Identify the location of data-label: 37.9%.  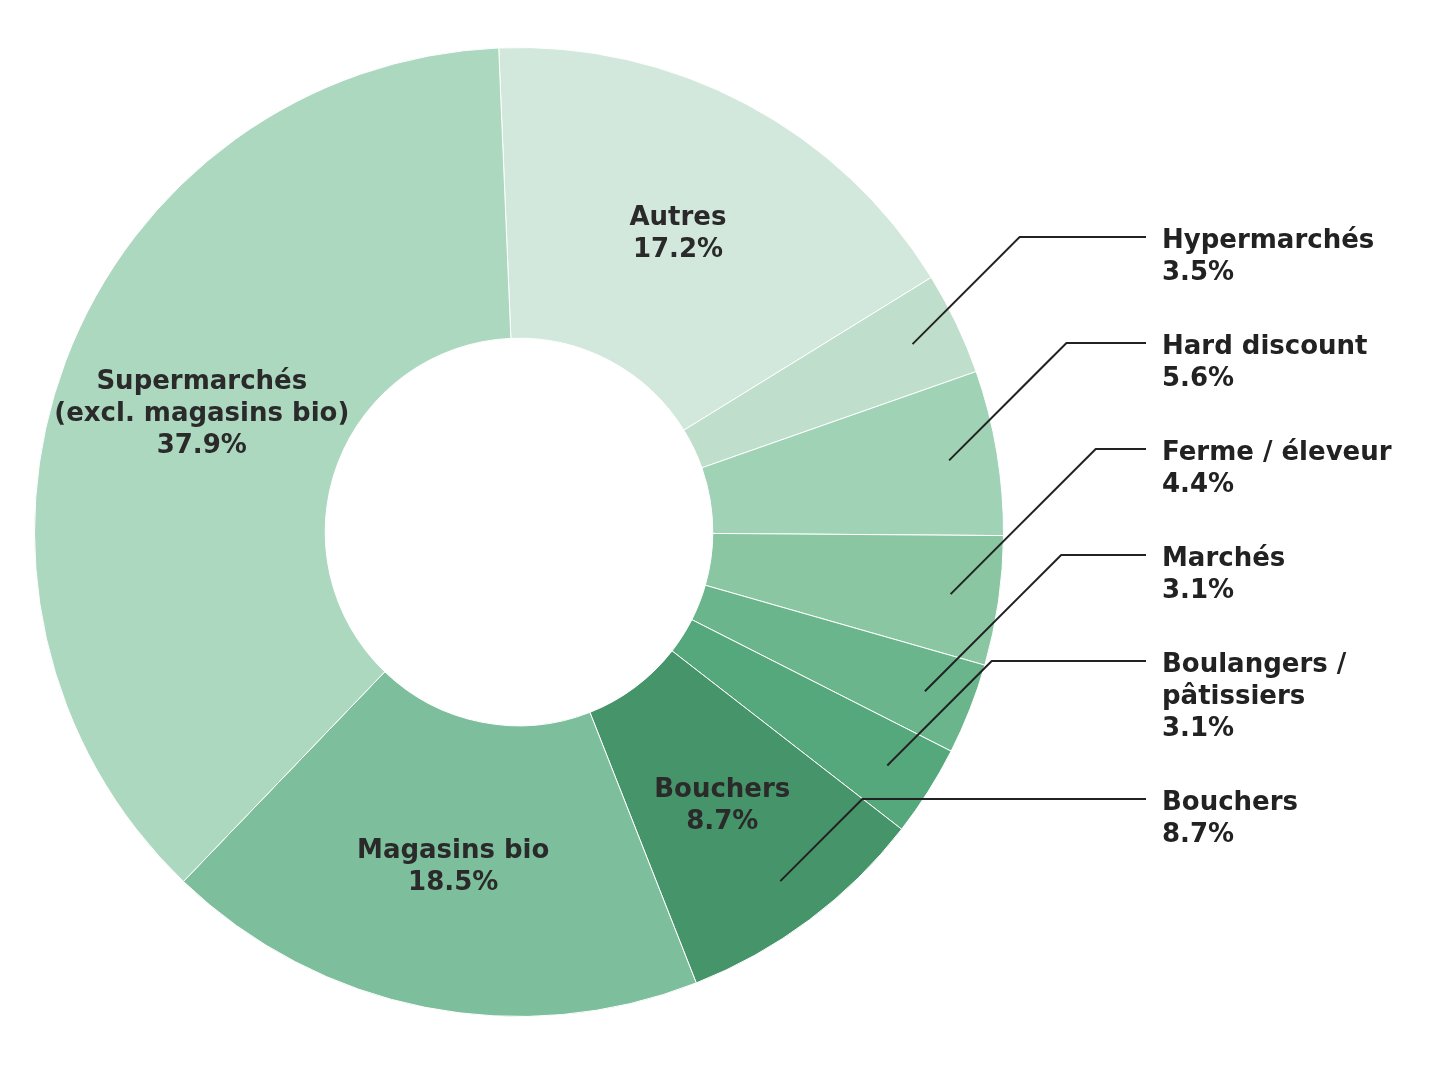
(201, 444).